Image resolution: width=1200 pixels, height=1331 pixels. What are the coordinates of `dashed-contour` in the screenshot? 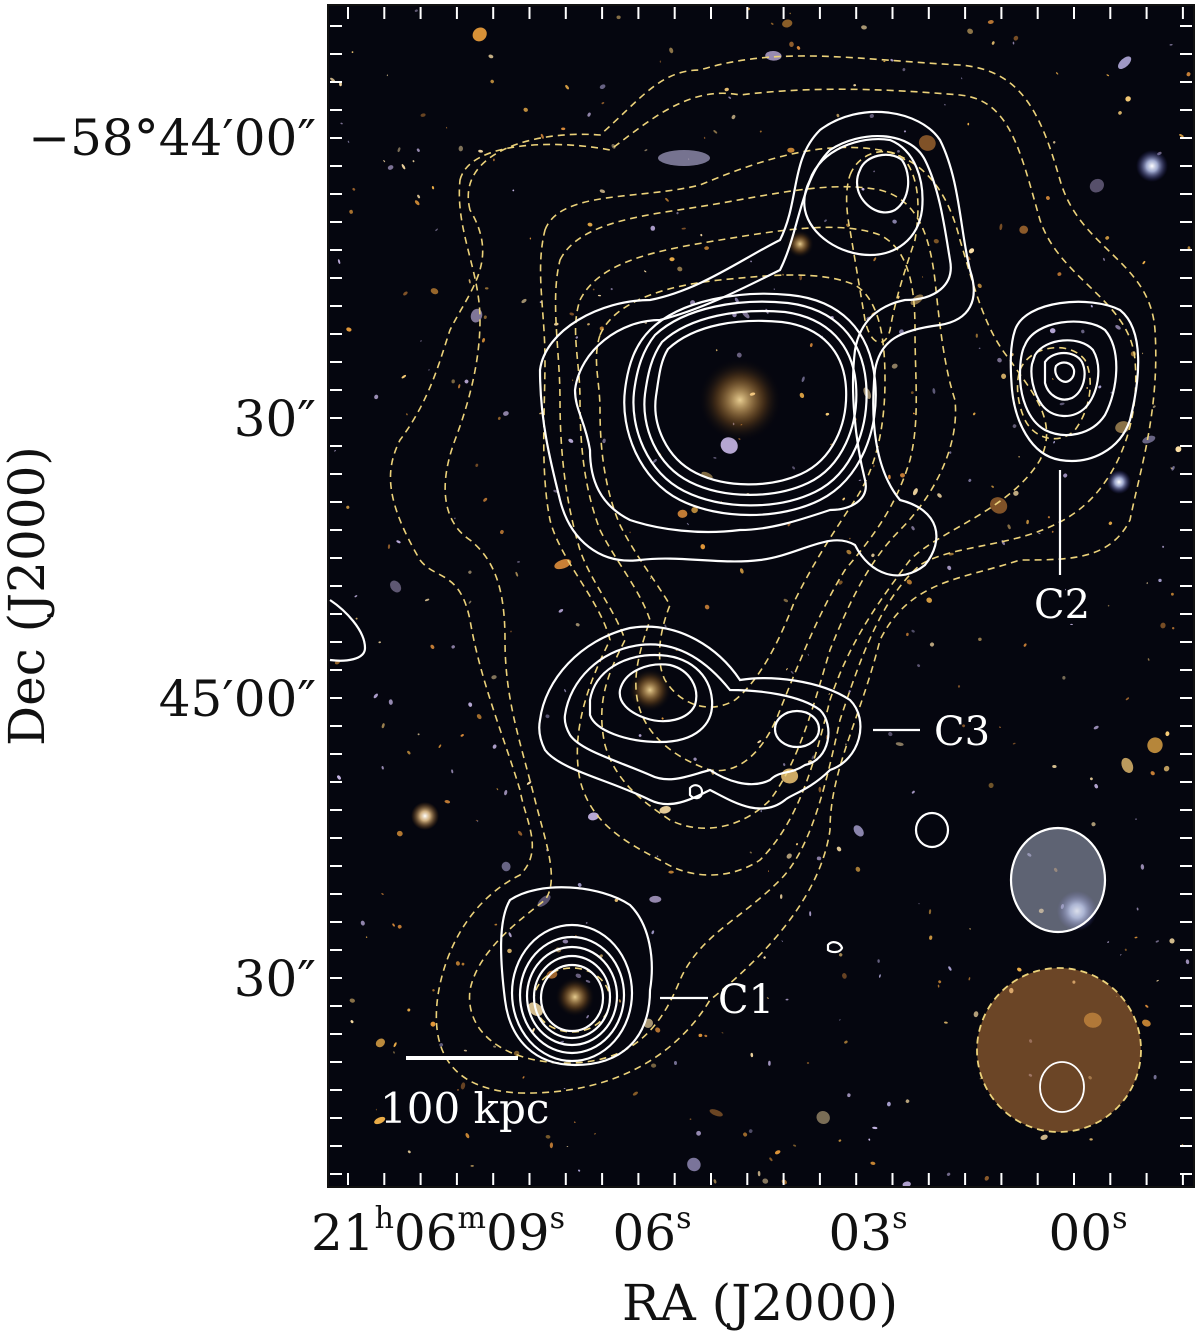 It's located at (746, 499).